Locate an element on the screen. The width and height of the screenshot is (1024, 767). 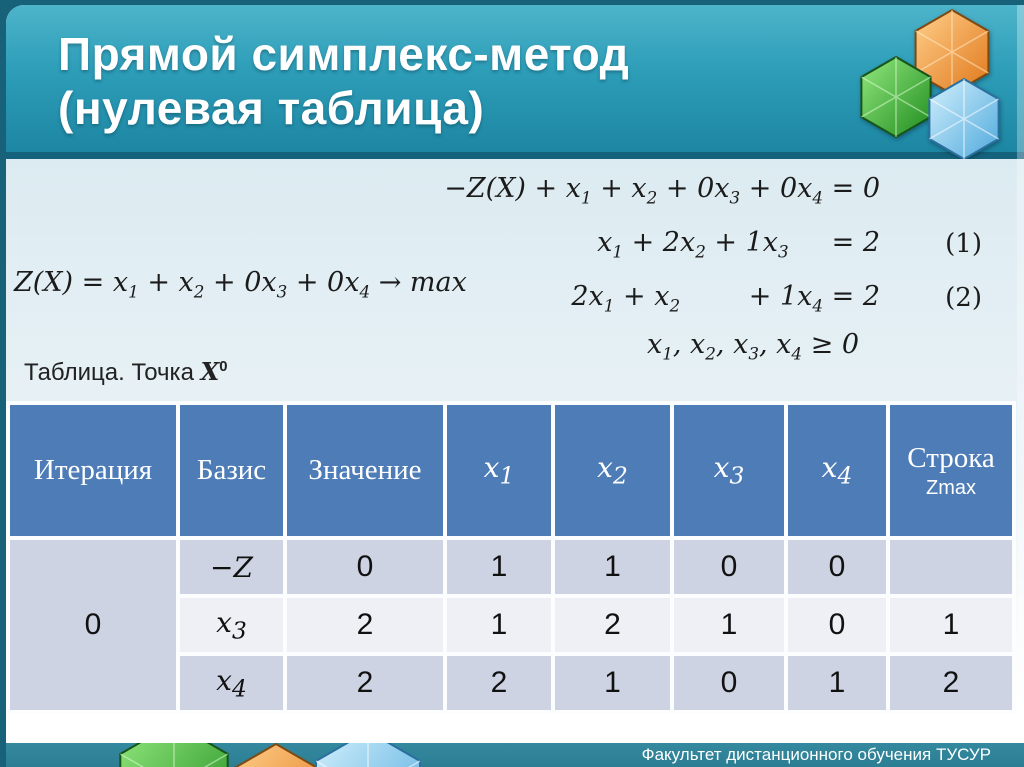
formula-nonnegativity: x1, x2, x3, x4 ≥ 0 is located at coordinates (752, 346).